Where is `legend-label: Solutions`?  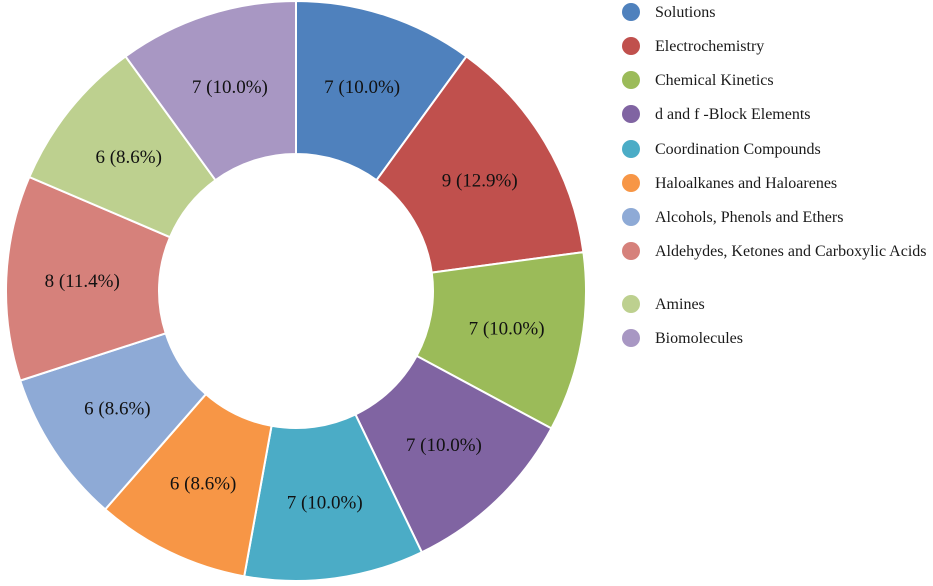 legend-label: Solutions is located at coordinates (685, 12).